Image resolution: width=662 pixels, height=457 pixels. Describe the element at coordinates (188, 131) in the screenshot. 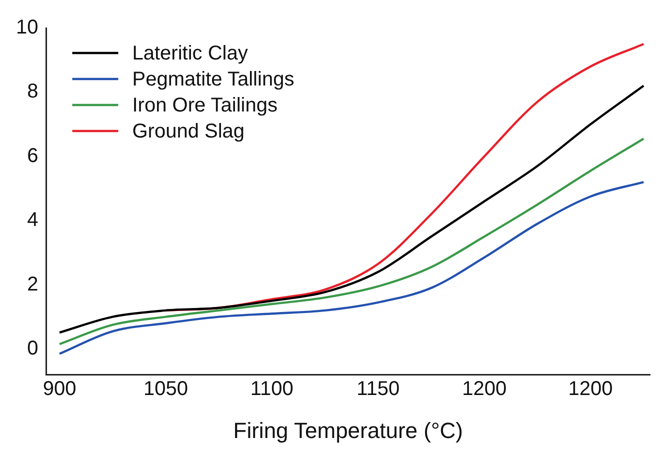

I see `legend-label: Ground Slag` at that location.